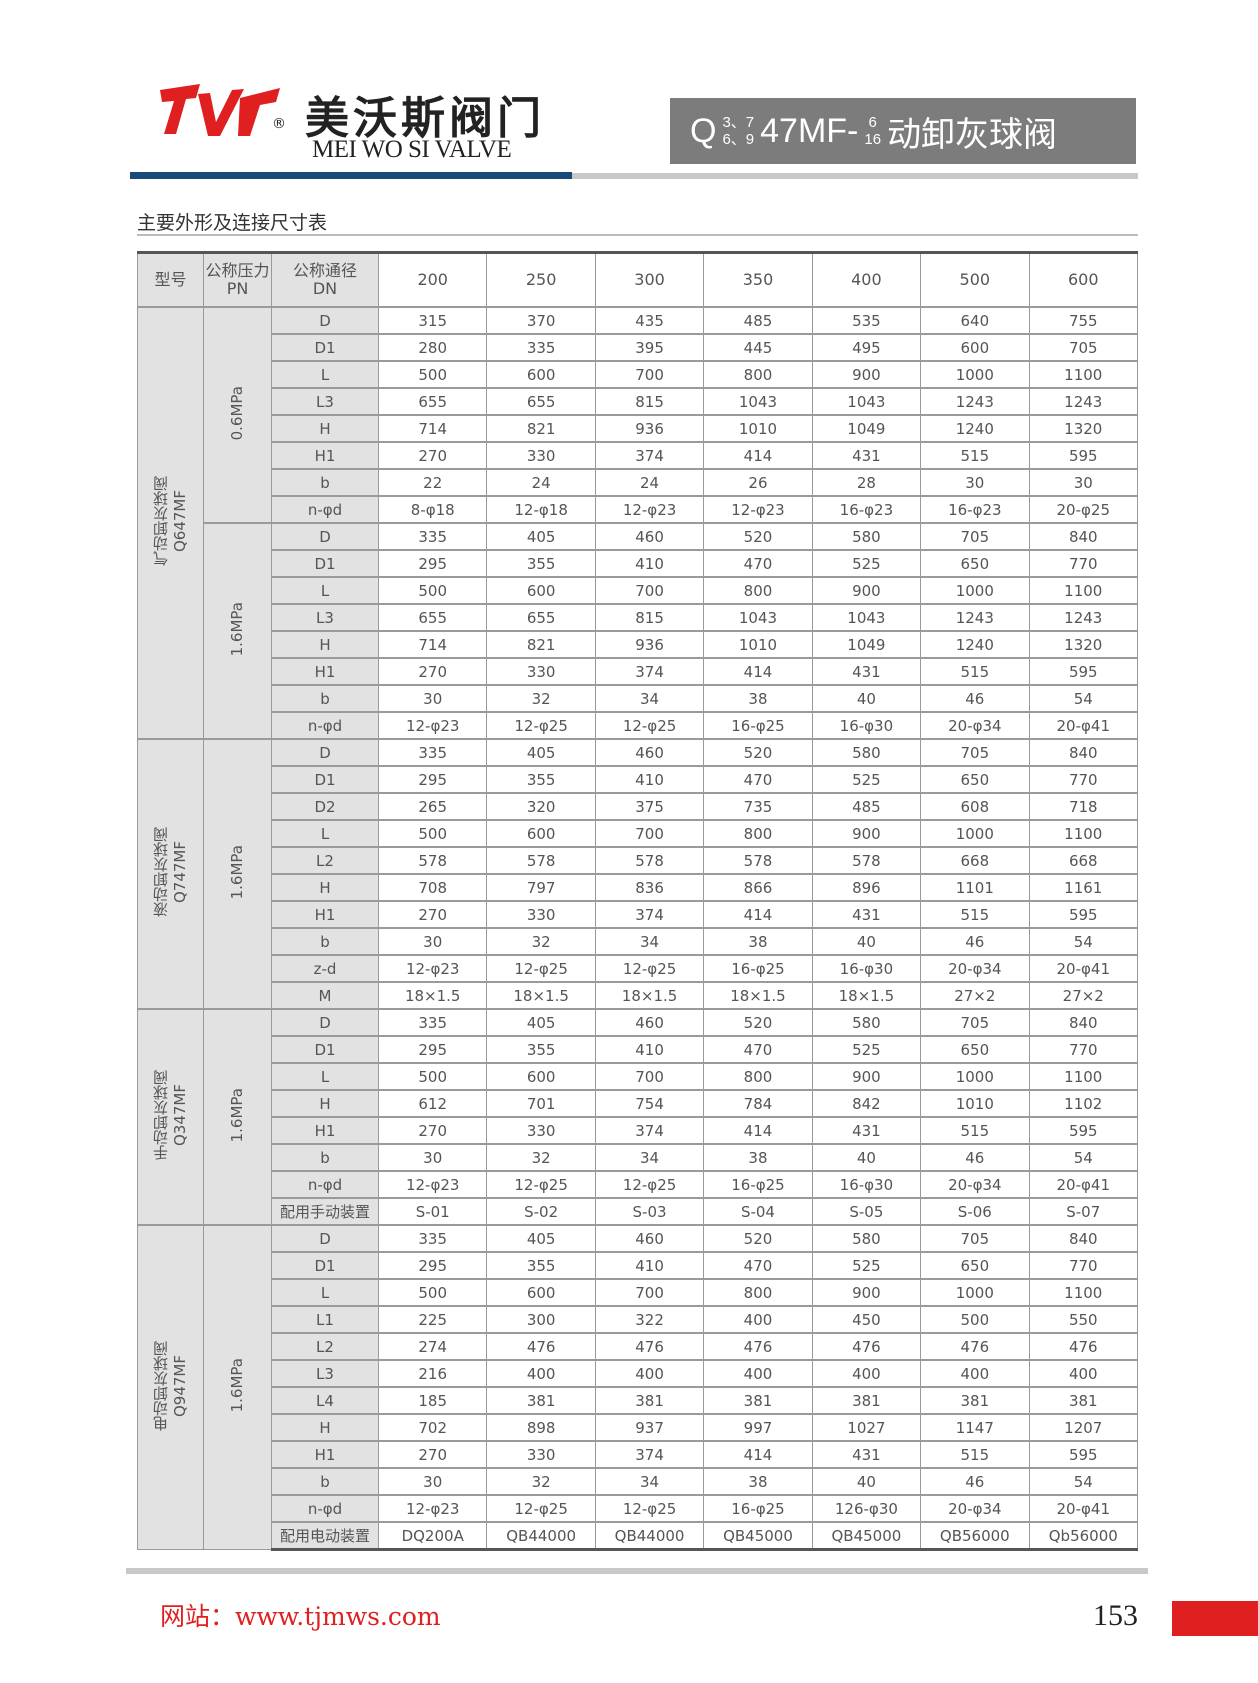  Describe the element at coordinates (237, 872) in the screenshot. I see `pressure-label: 1.6MPa` at that location.